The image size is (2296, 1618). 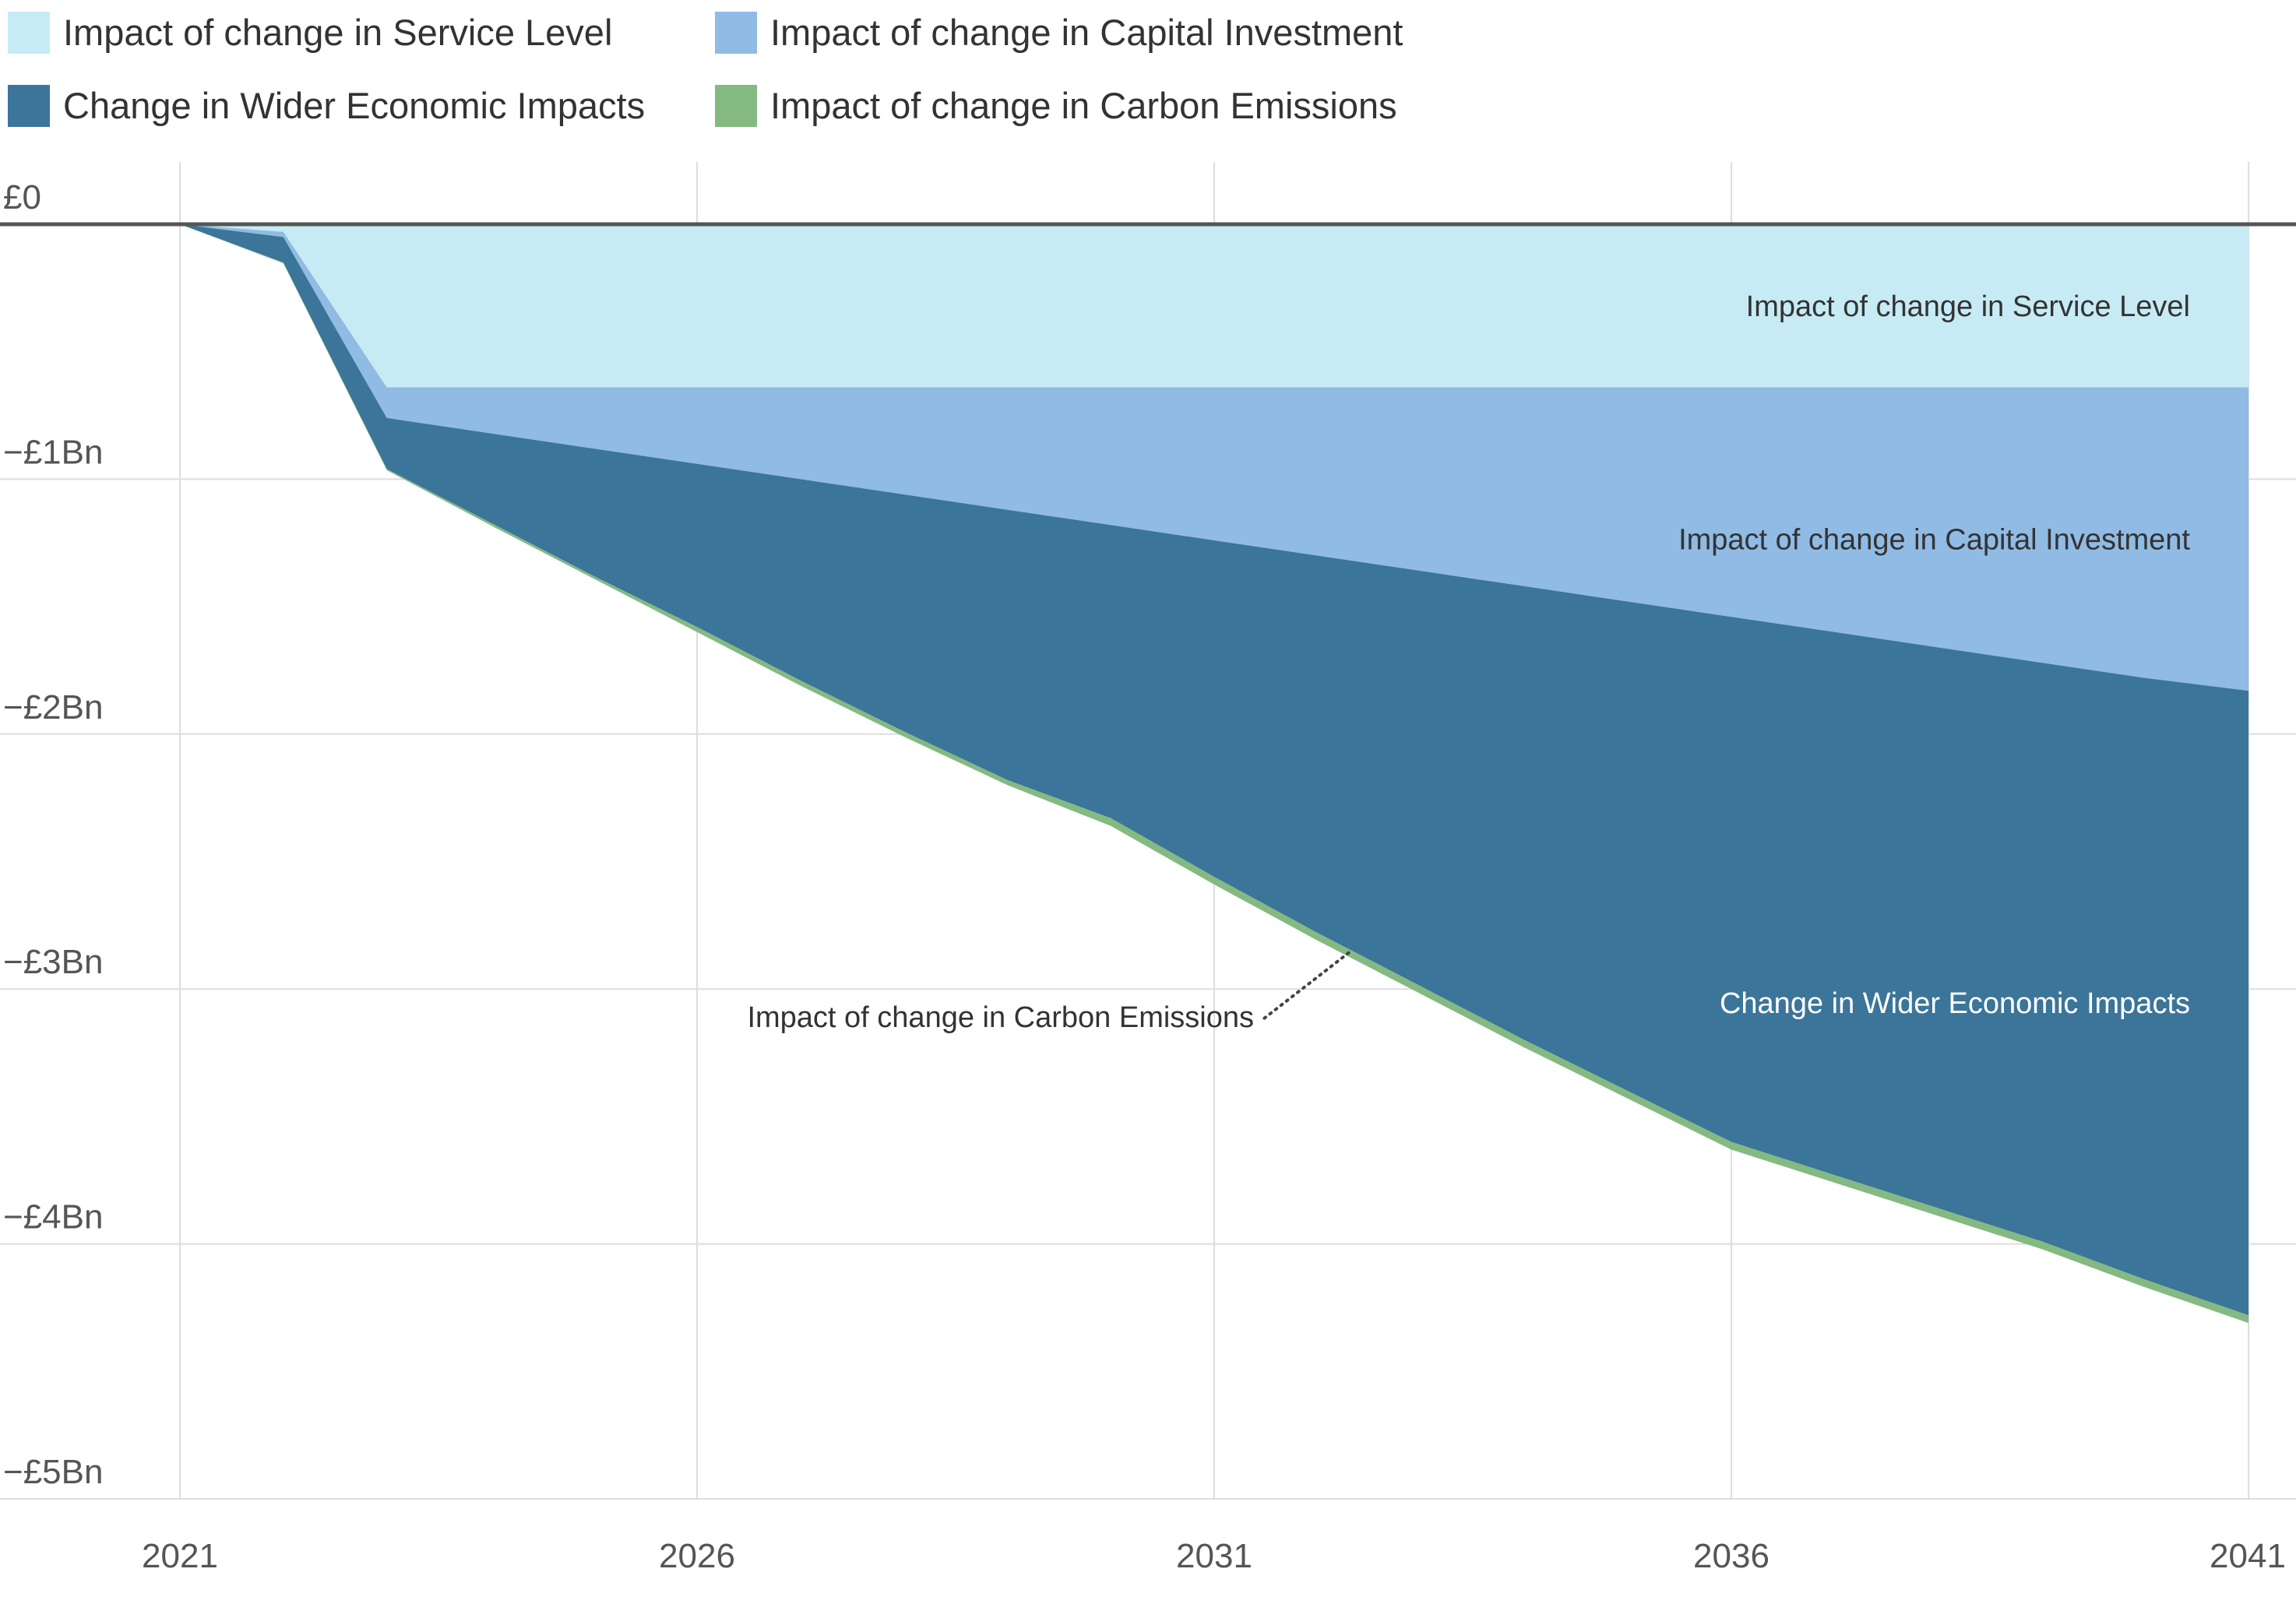 I want to click on x-tick-label: 2031, so click(x=1214, y=1556).